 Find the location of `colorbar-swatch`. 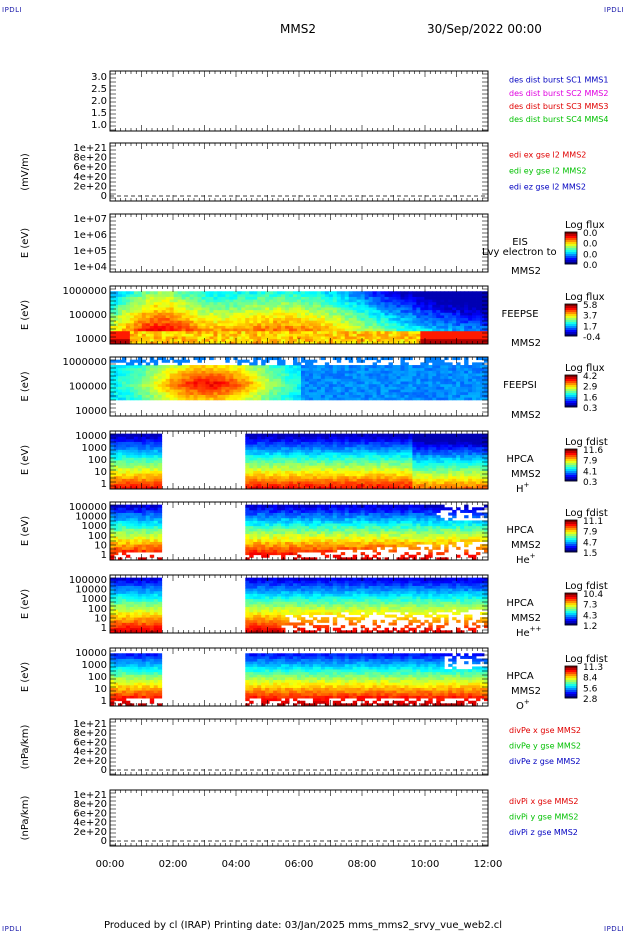

colorbar-swatch is located at coordinates (571, 382).